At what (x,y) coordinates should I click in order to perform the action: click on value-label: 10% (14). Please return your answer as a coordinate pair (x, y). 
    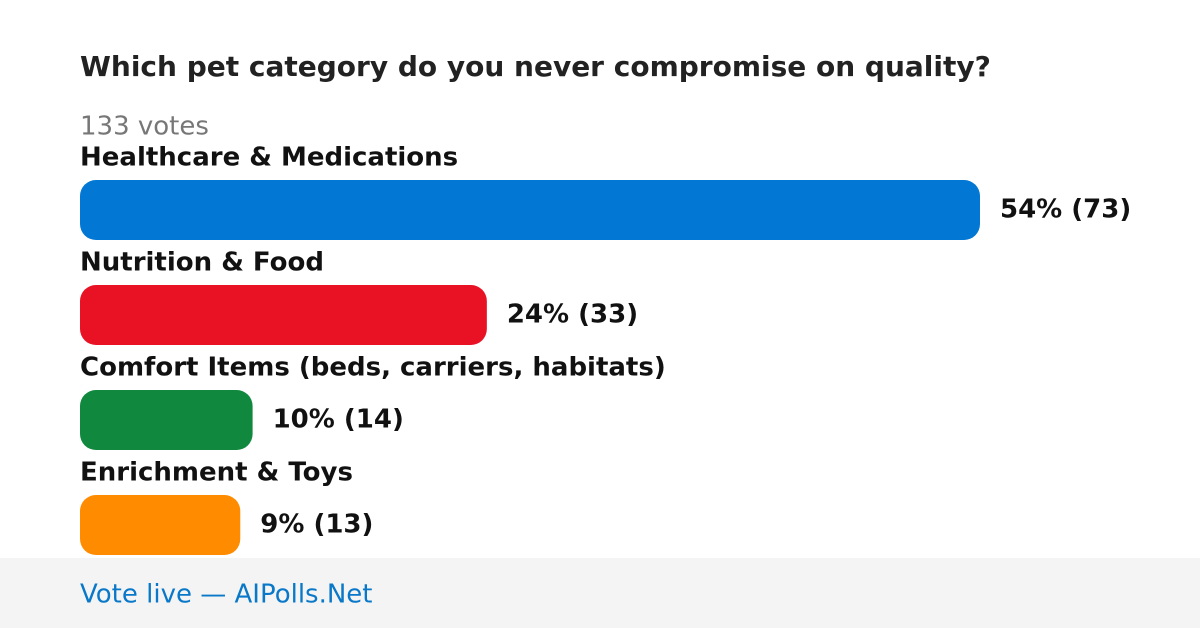
    Looking at the image, I should click on (338, 420).